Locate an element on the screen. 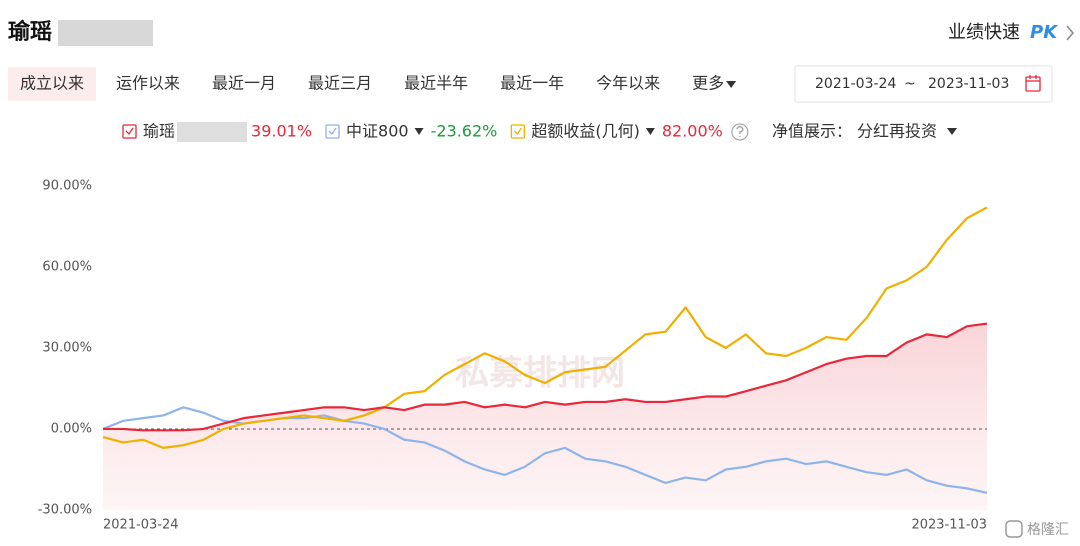  y-tick-label: 60.00% is located at coordinates (67, 266).